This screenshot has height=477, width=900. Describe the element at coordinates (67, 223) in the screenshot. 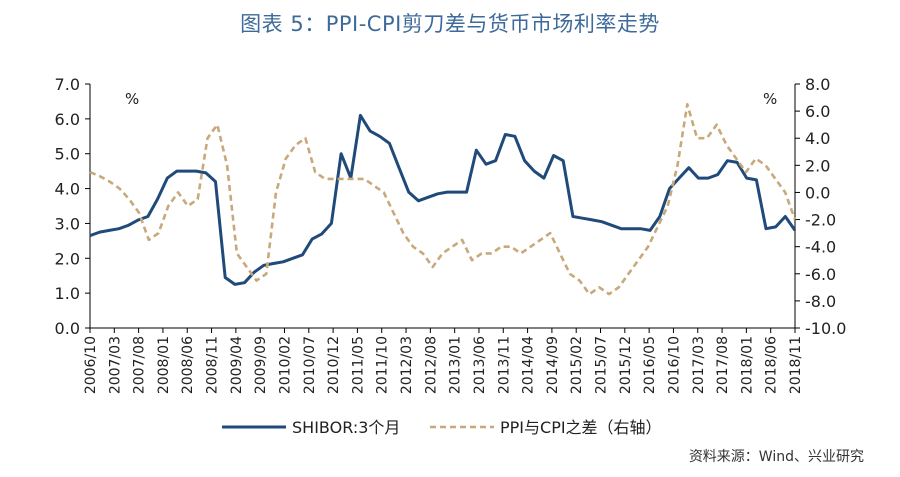

I see `left-tick-label: 3.0` at that location.